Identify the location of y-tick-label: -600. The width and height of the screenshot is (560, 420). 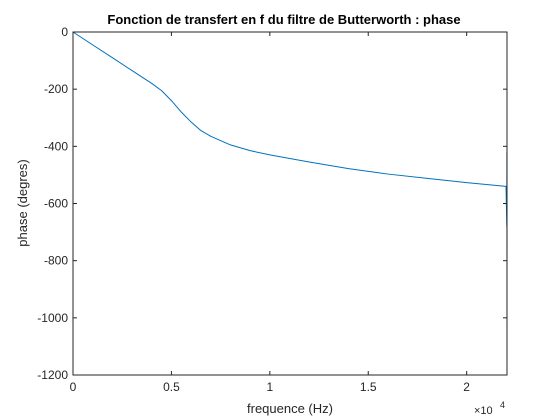
(56, 204).